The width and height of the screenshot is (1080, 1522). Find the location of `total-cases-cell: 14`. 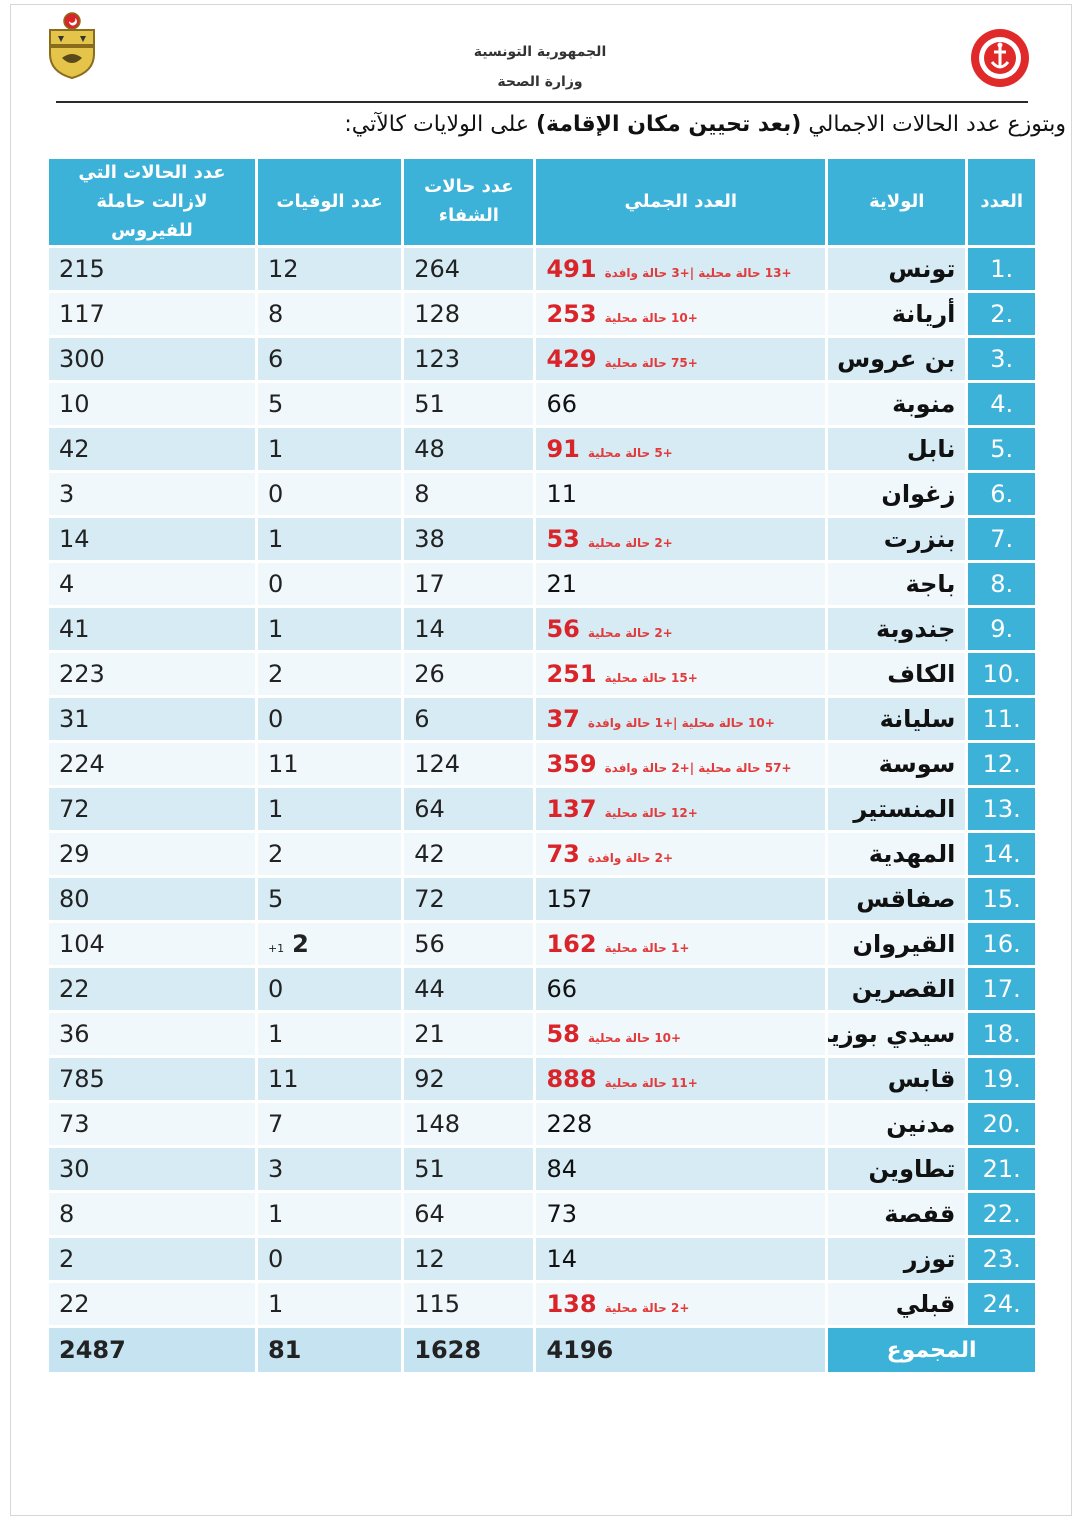

total-cases-cell: 14 is located at coordinates (681, 1259).